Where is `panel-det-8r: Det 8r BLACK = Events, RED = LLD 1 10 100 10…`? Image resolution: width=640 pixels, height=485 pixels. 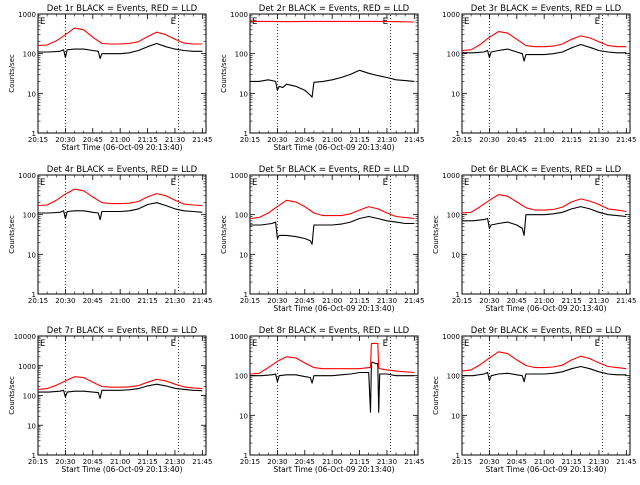 panel-det-8r: Det 8r BLACK = Events, RED = LLD 1 10 100 10… is located at coordinates (327, 400).